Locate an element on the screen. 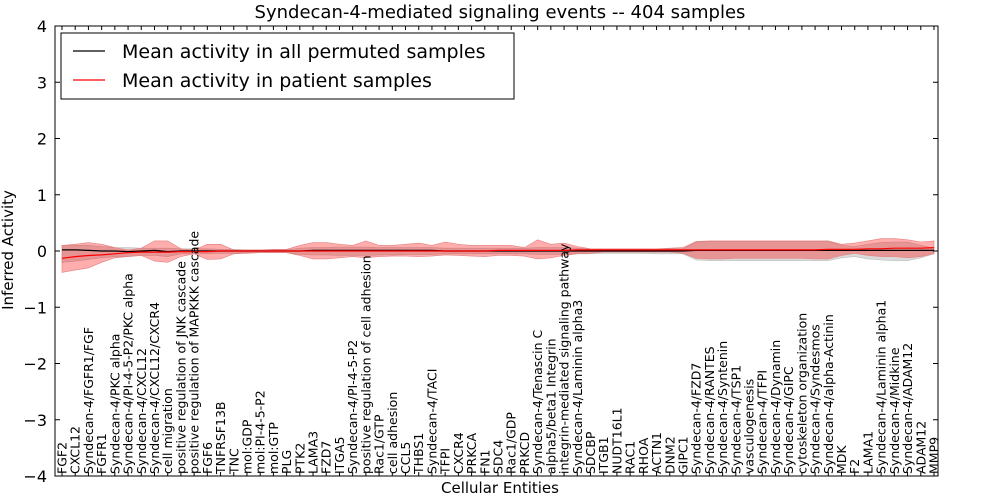  x-tick-label: Syndecan-4/Laminin alpha3 is located at coordinates (577, 387).